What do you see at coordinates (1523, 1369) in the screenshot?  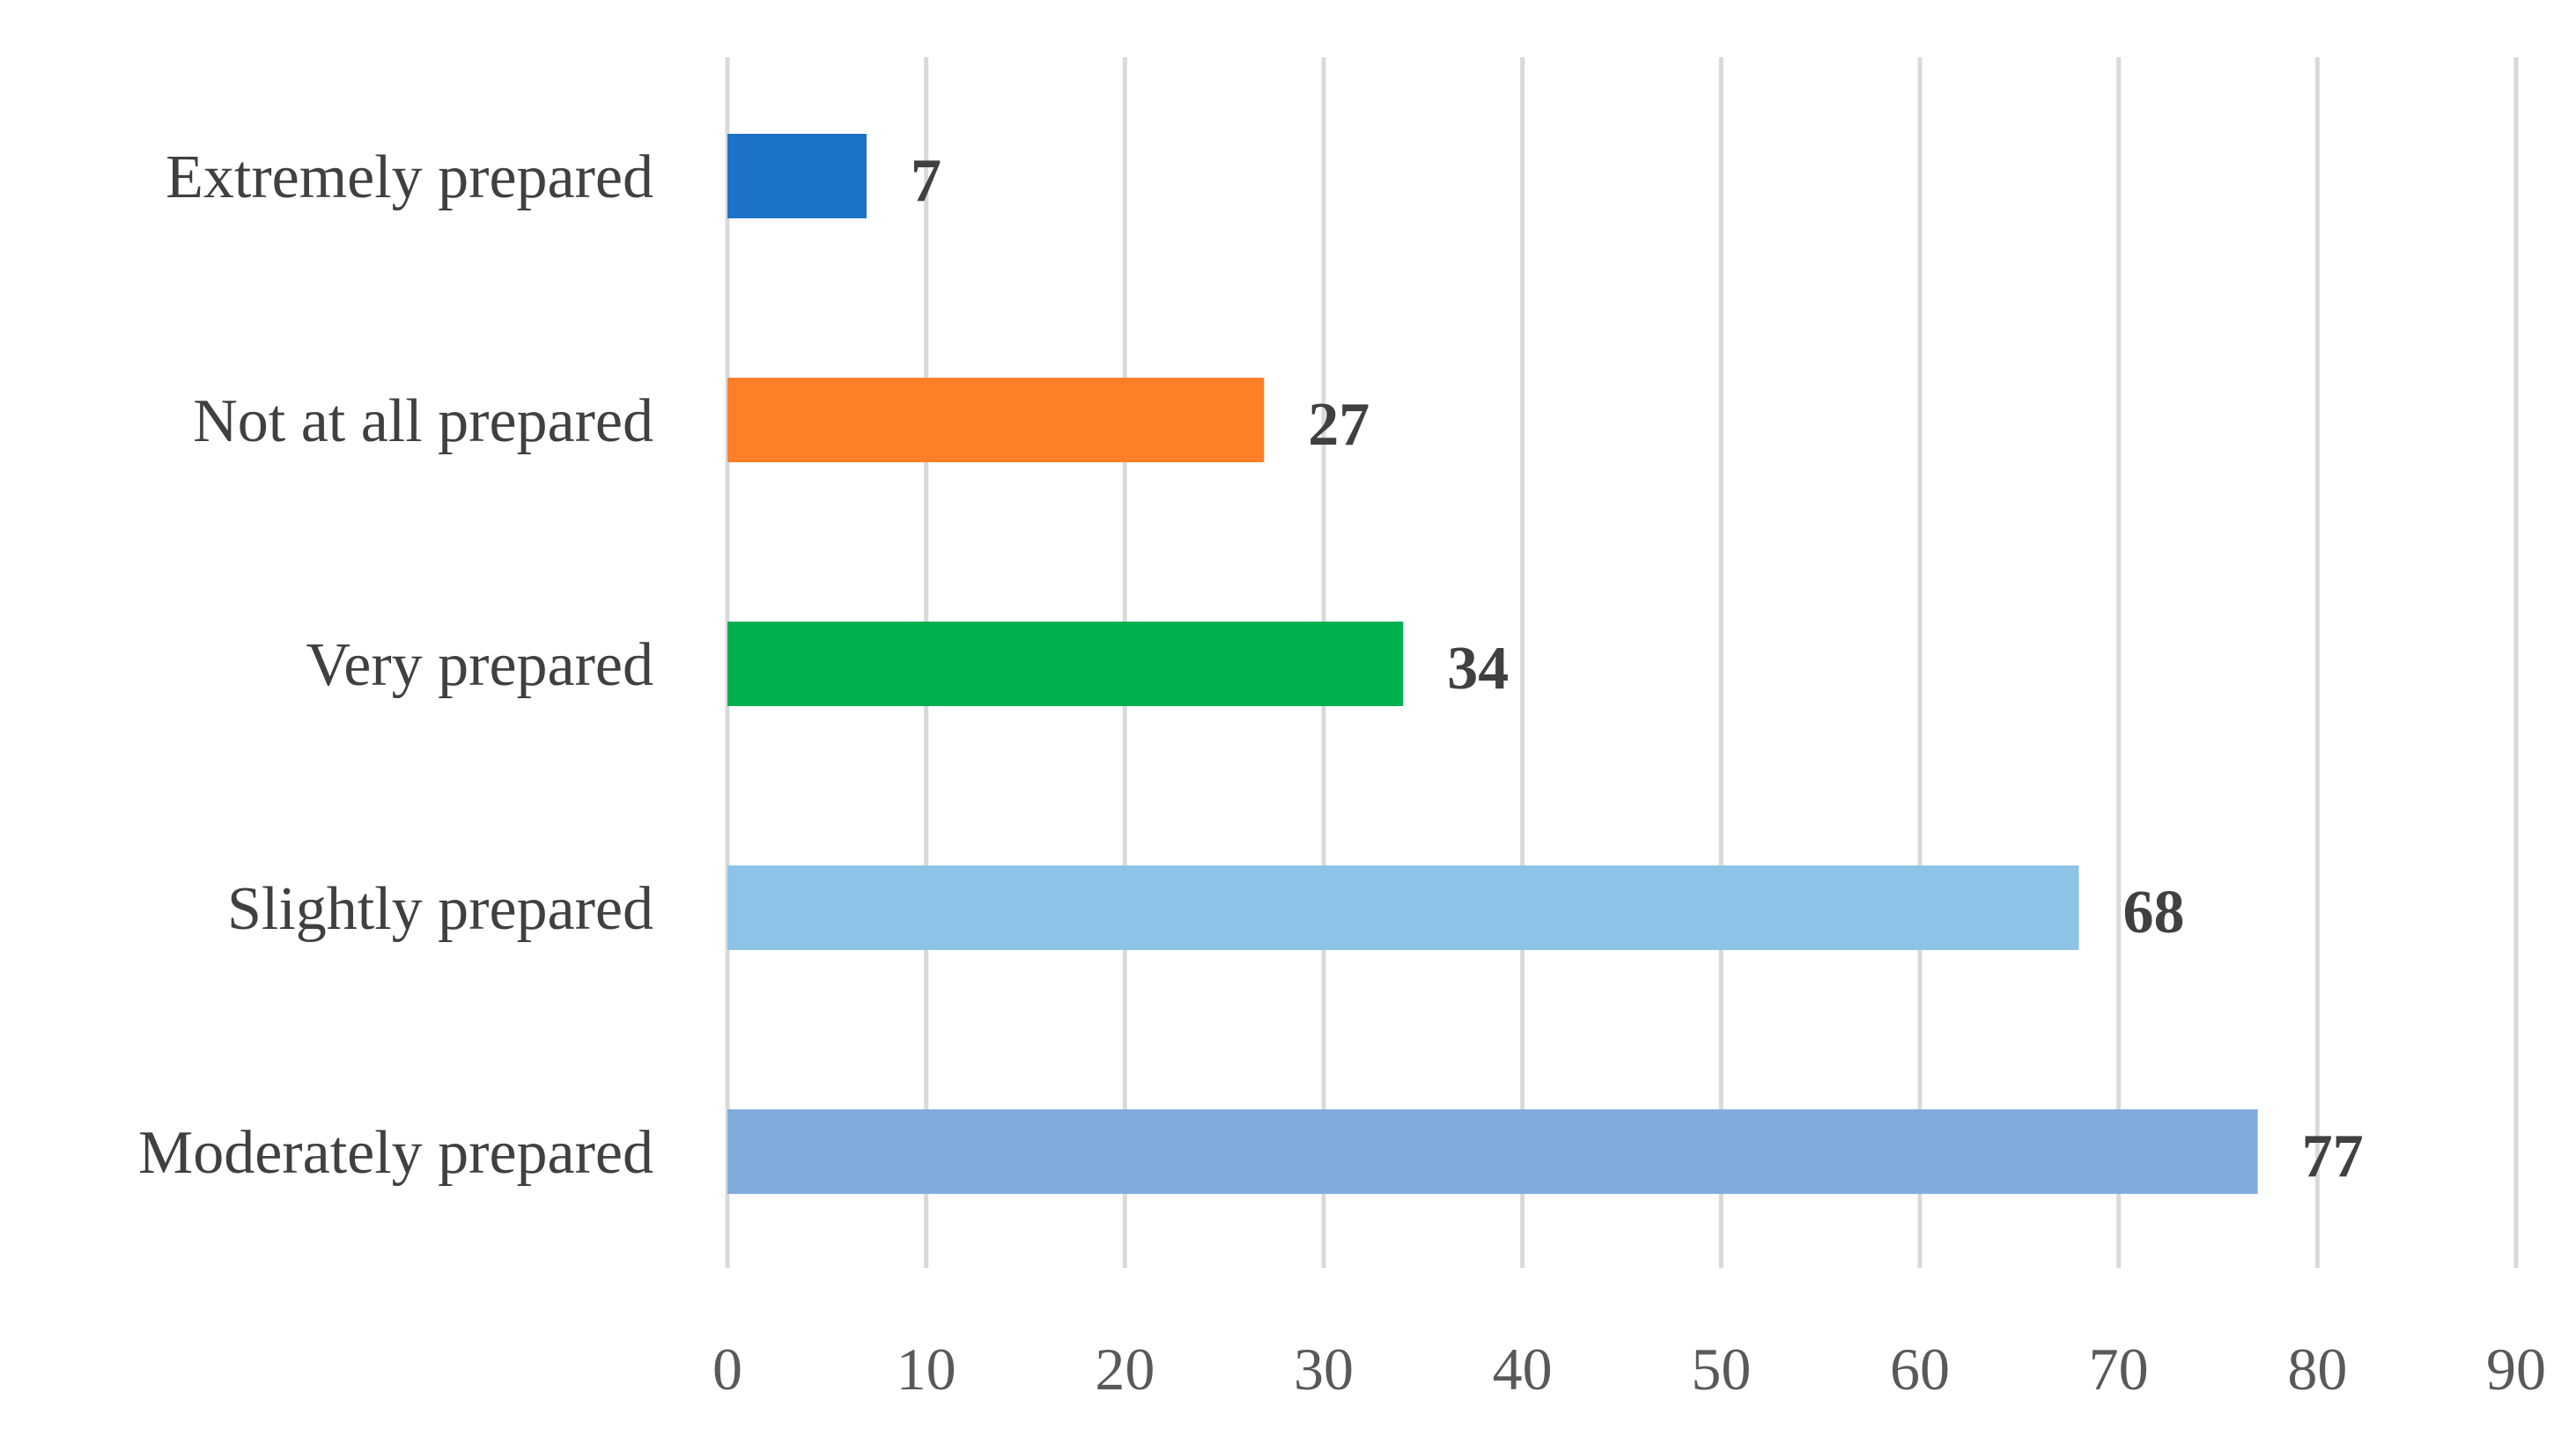 I see `x-tick-label-40: 40` at bounding box center [1523, 1369].